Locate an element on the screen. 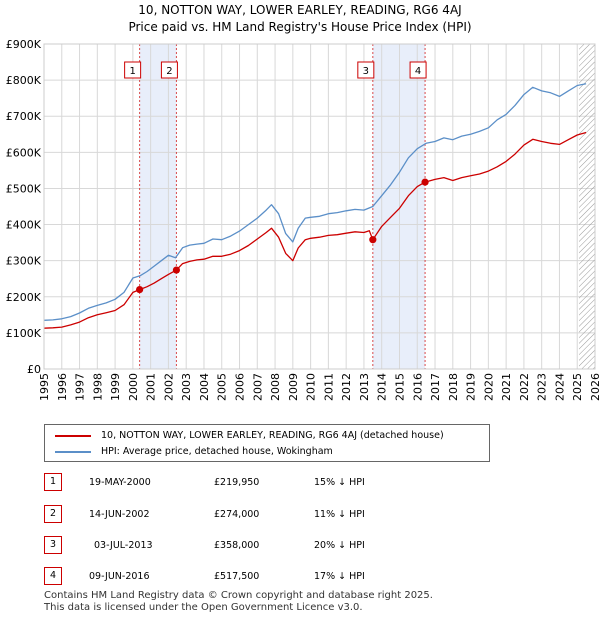 Image resolution: width=600 pixels, height=620 pixels. sale-marker-box-label: 3 is located at coordinates (366, 71).